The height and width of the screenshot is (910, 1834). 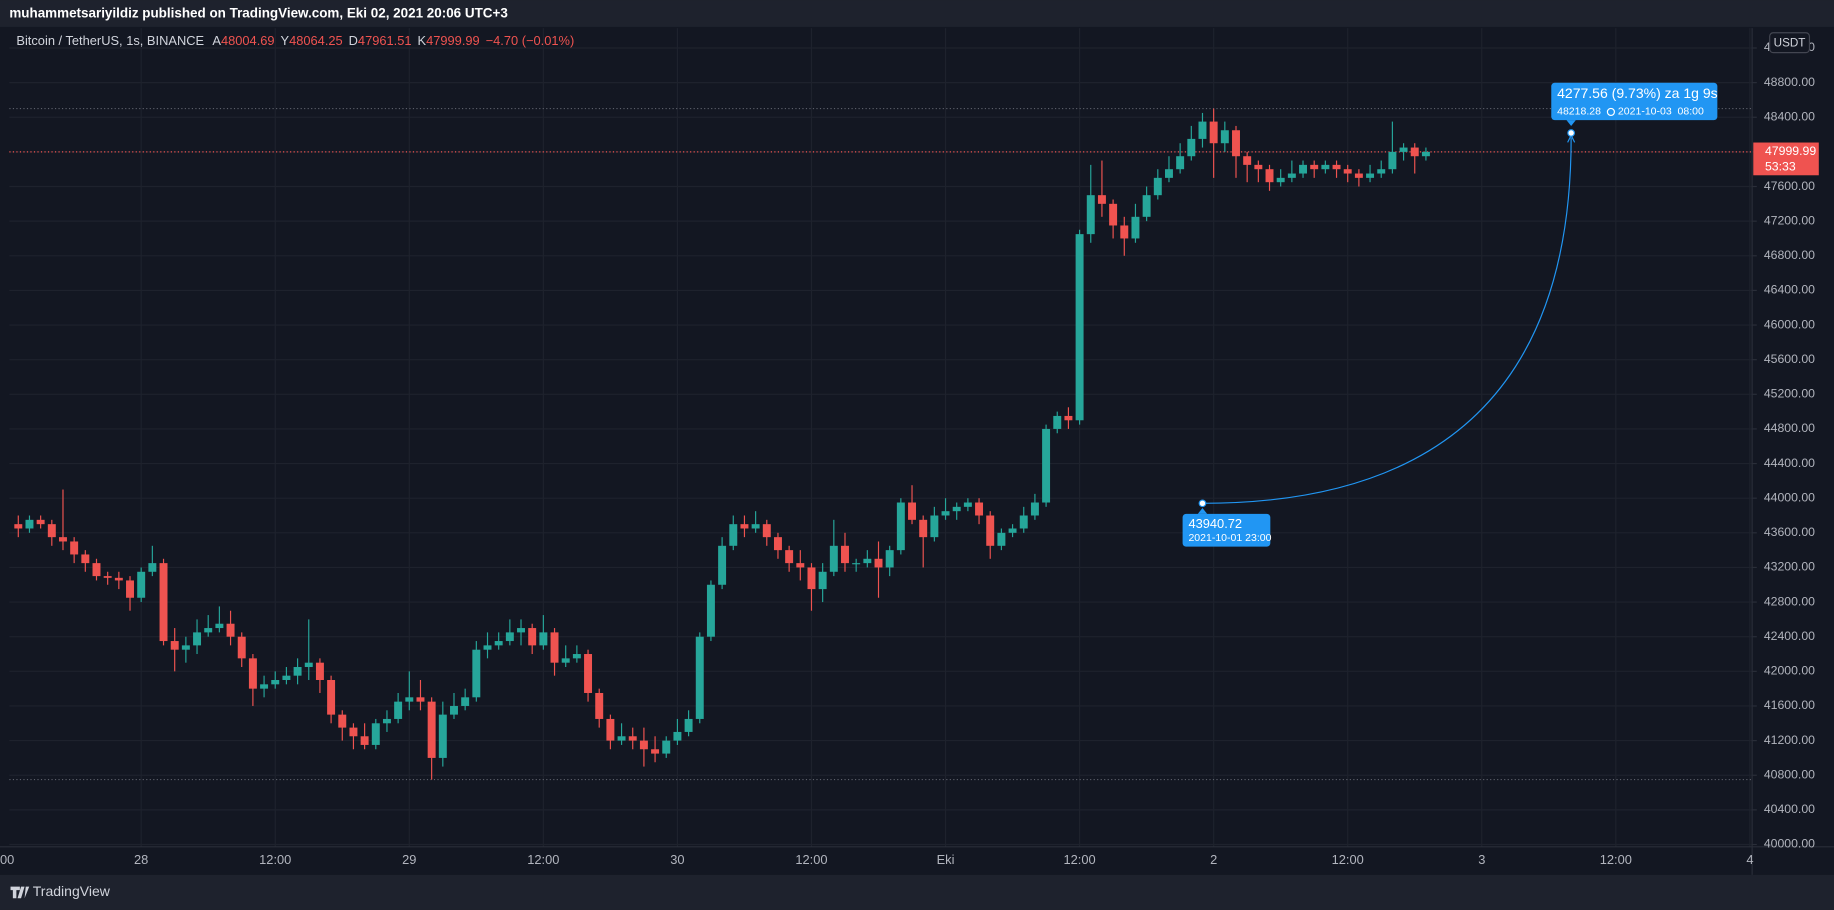 I want to click on y-tick-label: 40800.00, so click(x=1789, y=774).